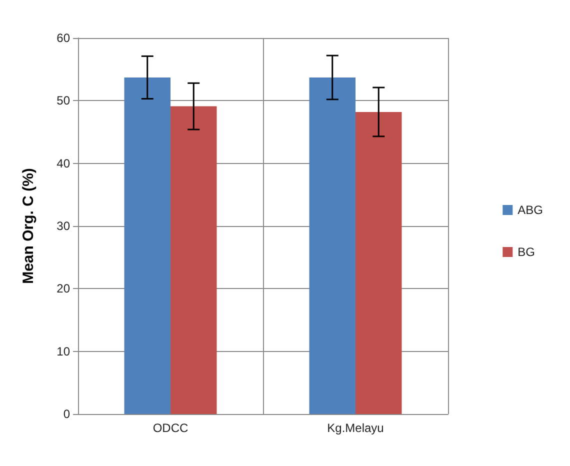 The image size is (570, 466). Describe the element at coordinates (63, 226) in the screenshot. I see `y-tick-label: 30` at that location.